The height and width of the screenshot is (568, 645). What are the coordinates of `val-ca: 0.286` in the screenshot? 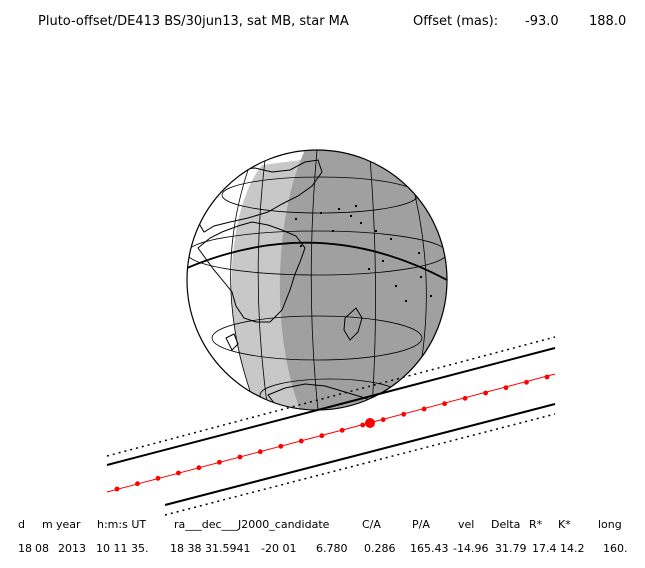 It's located at (380, 548).